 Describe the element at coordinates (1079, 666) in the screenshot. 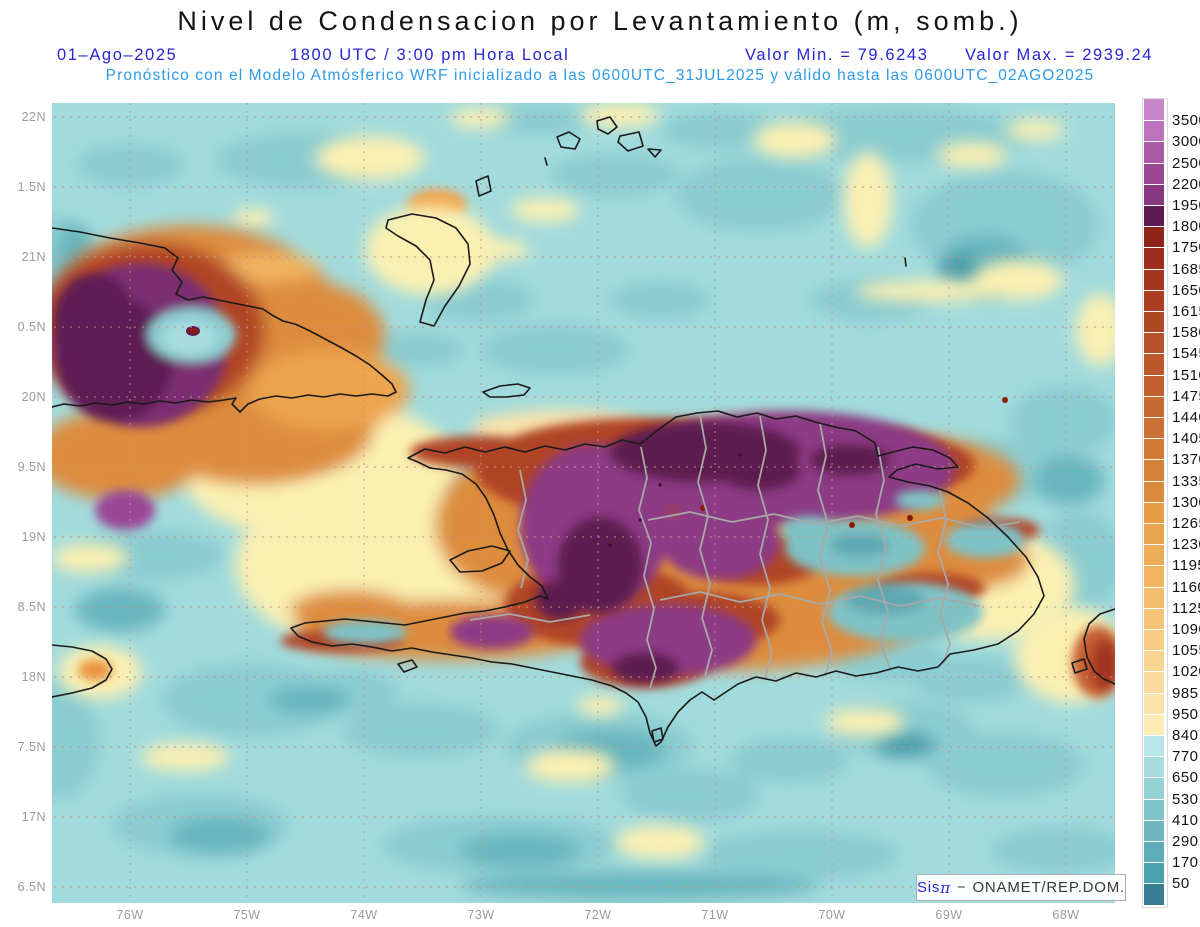

I see `mona-island` at that location.